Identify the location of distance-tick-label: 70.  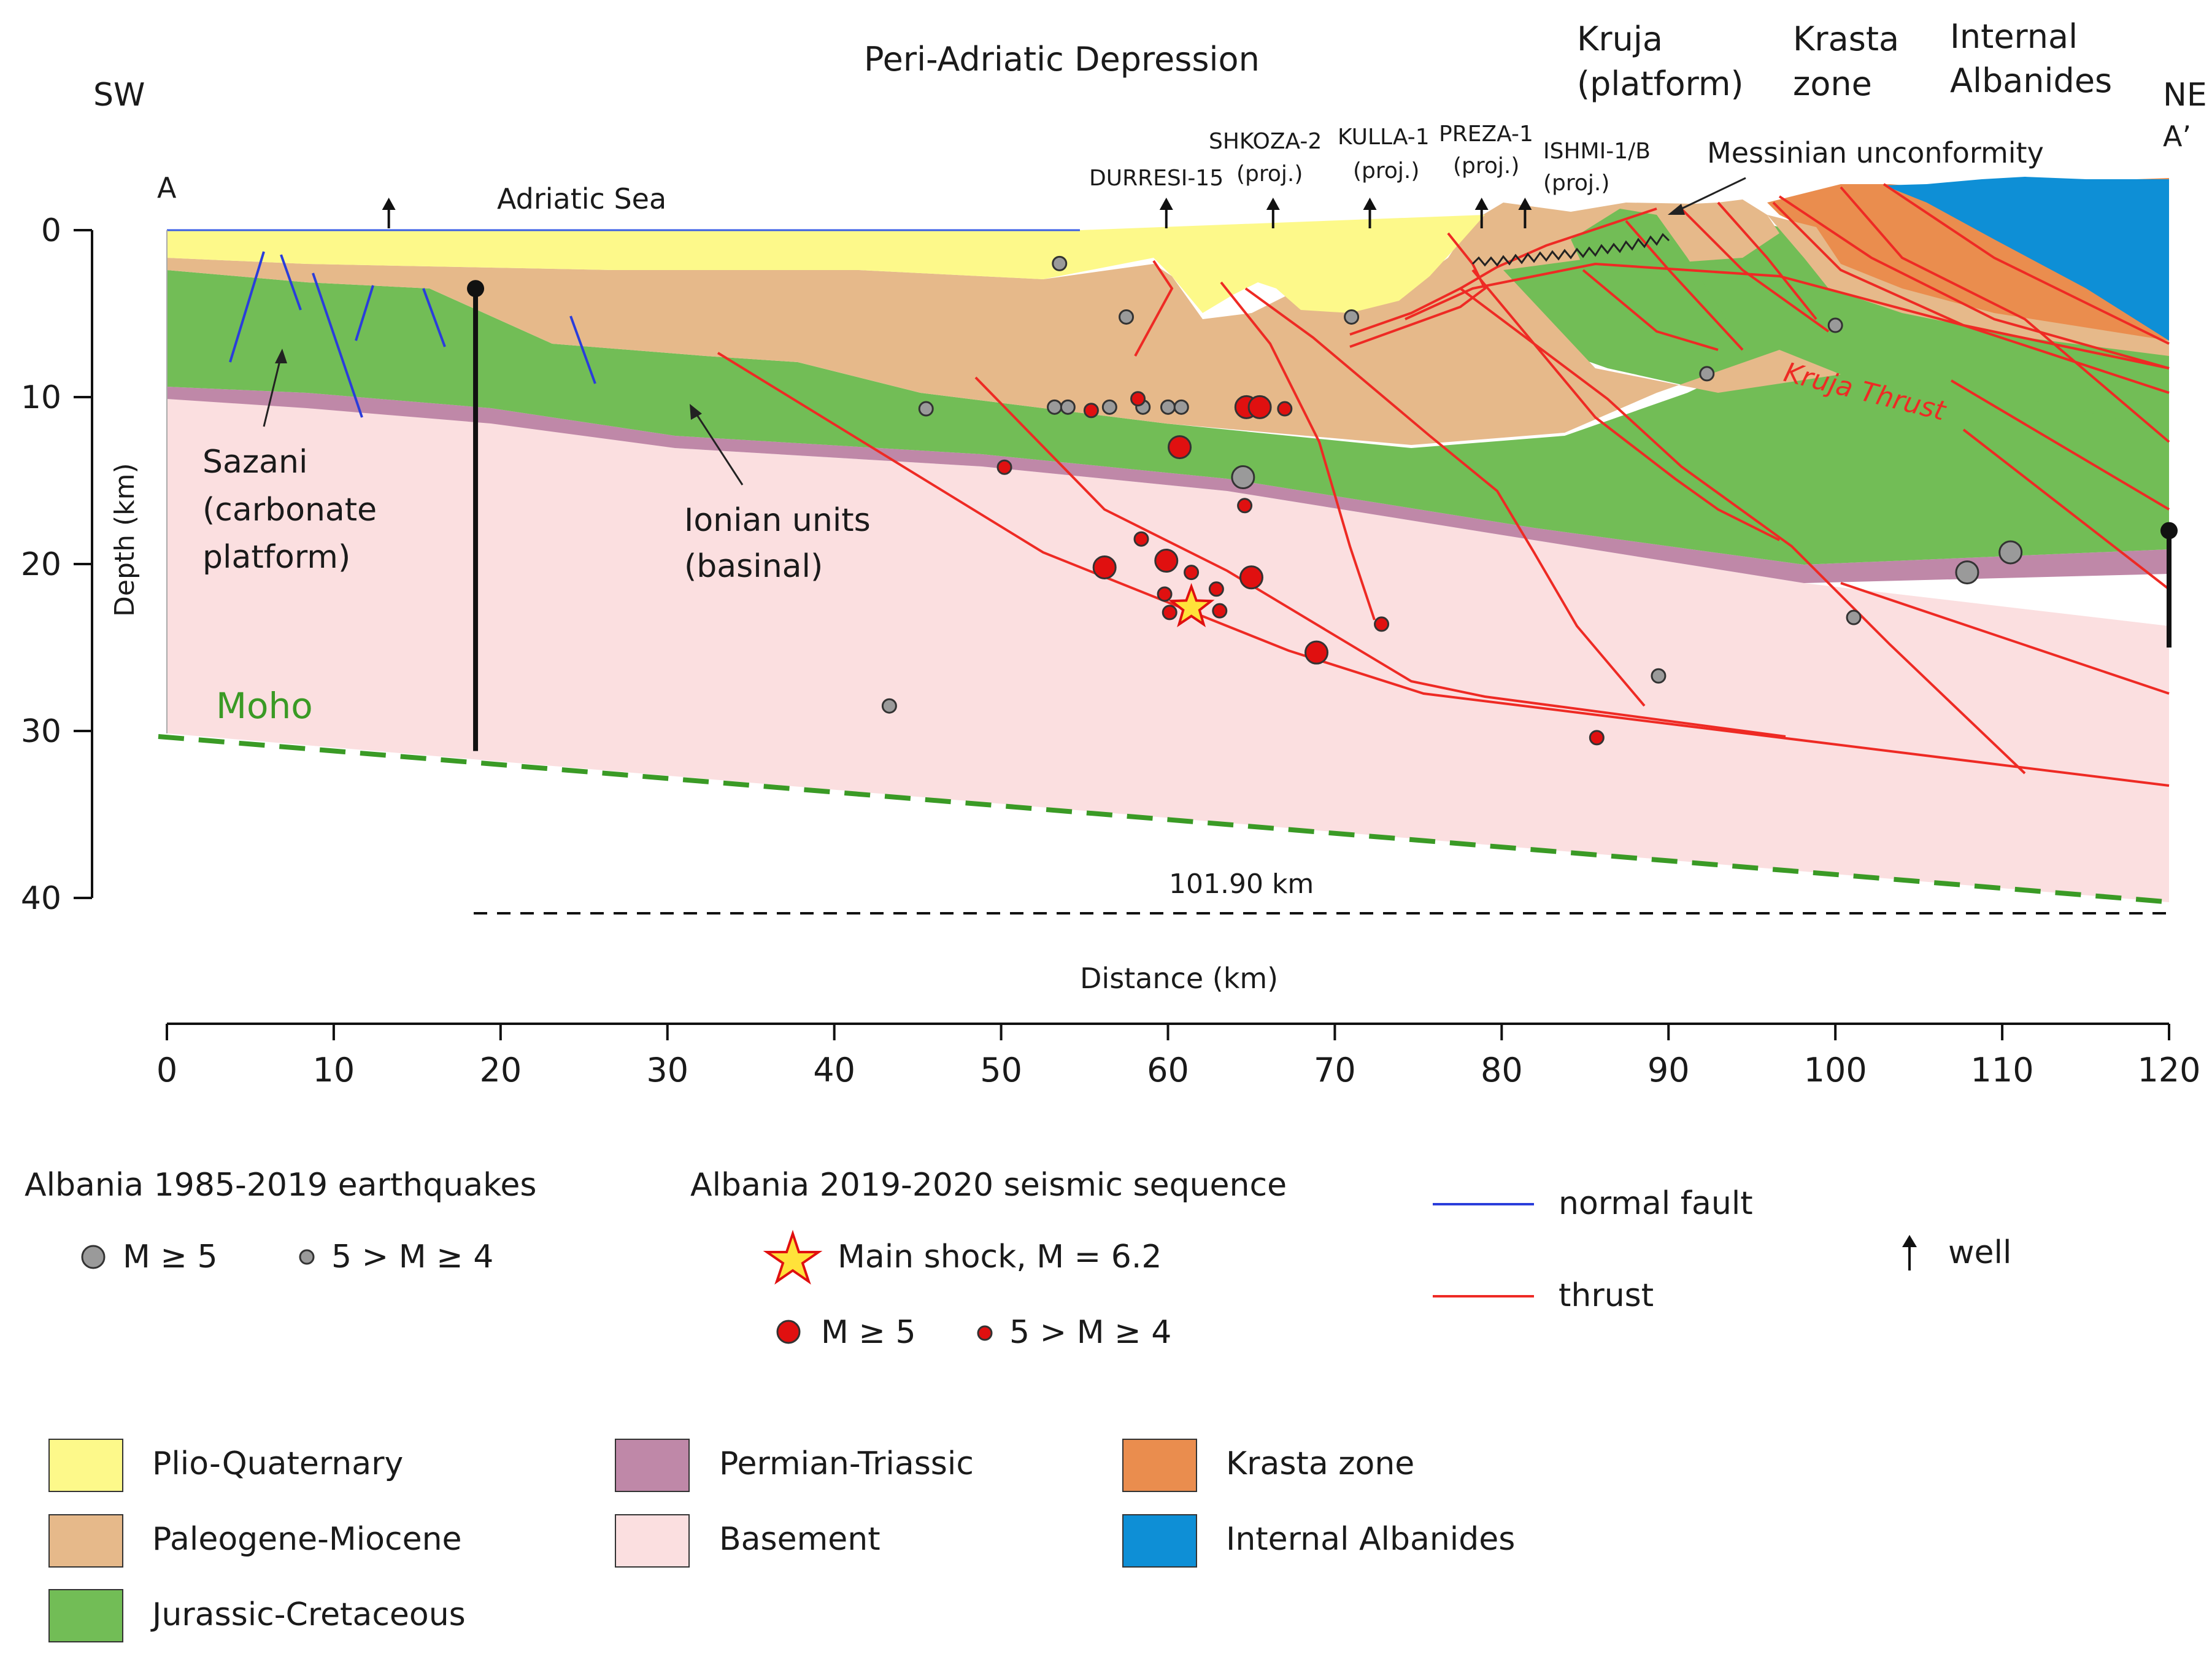
(1335, 1070).